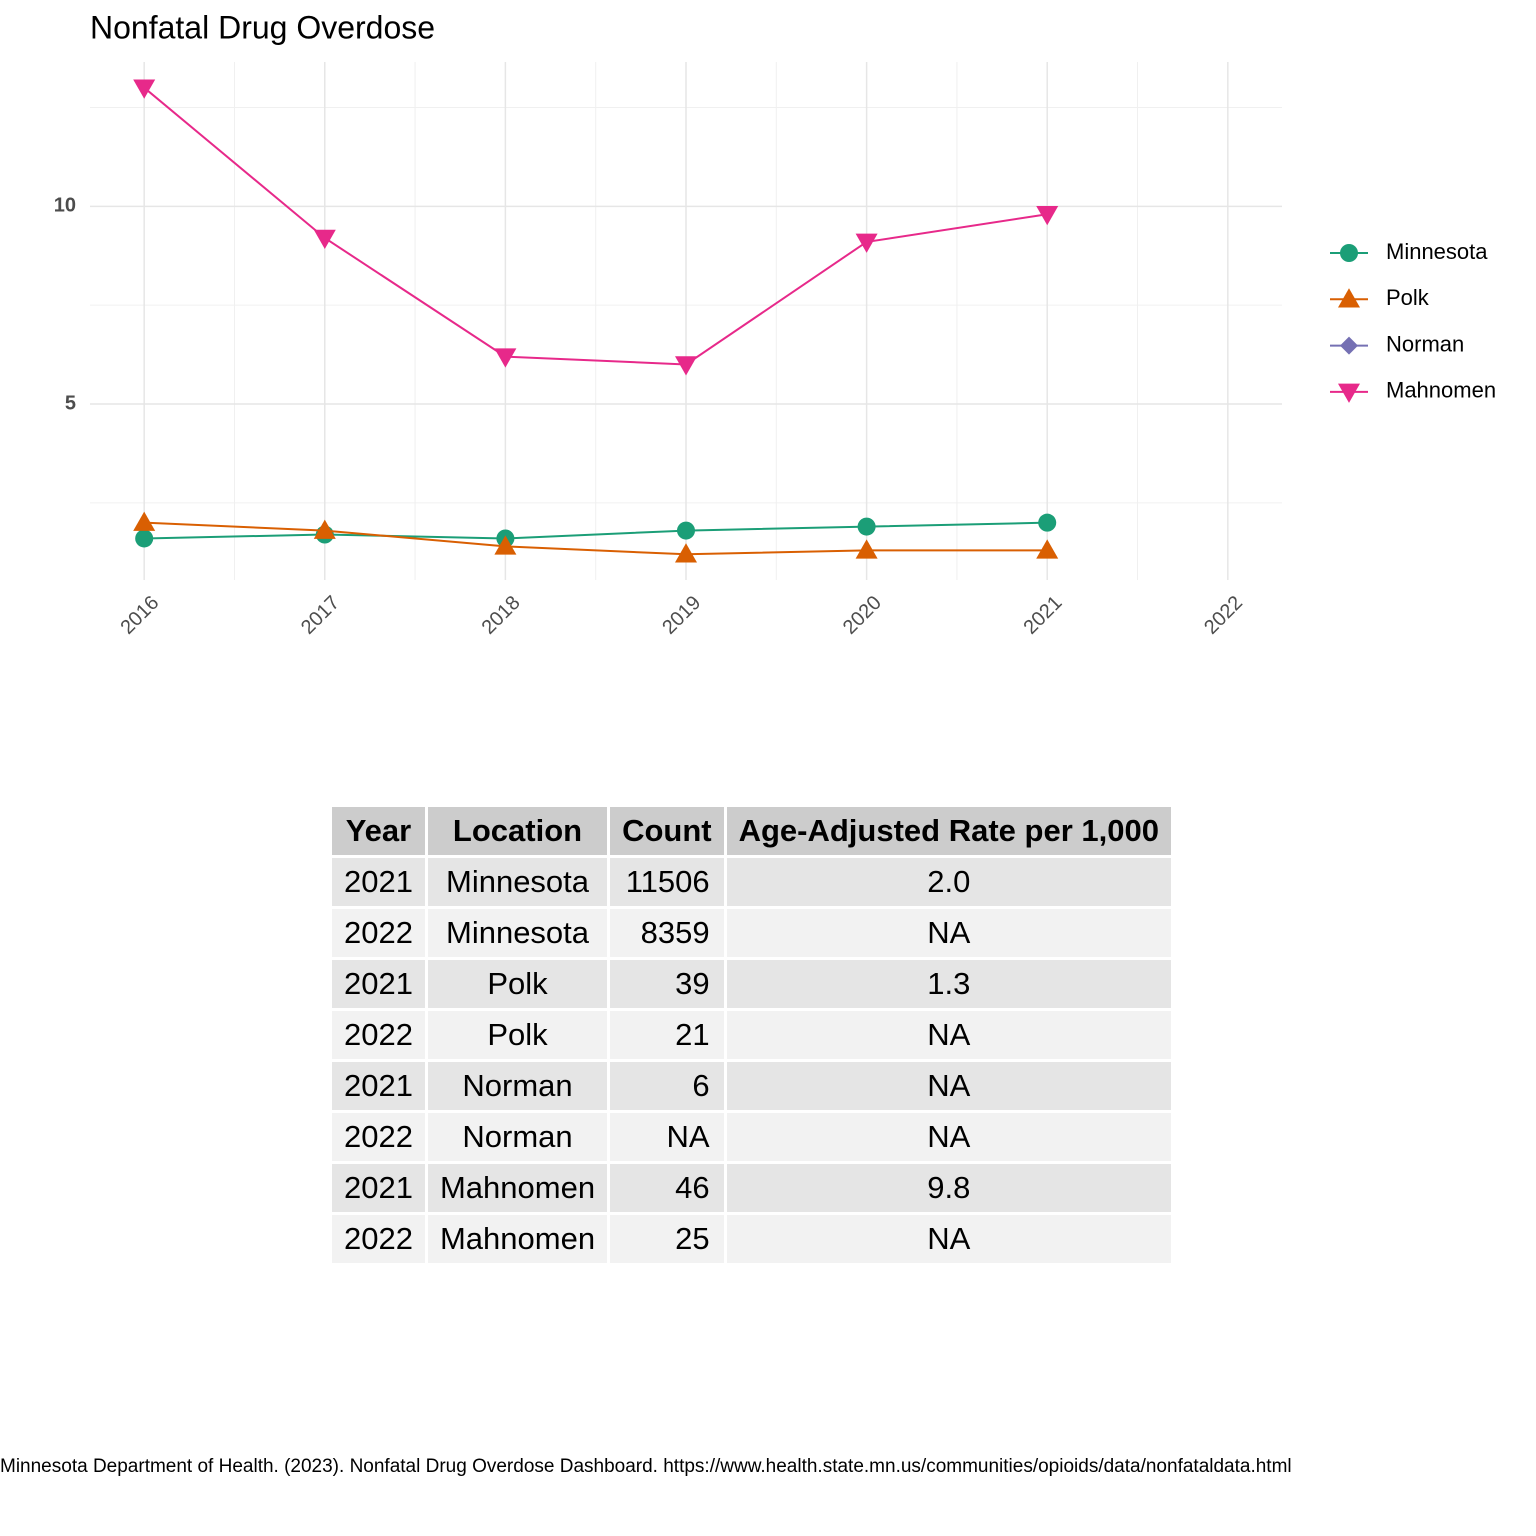  What do you see at coordinates (948, 882) in the screenshot?
I see `table-cell: 2.0` at bounding box center [948, 882].